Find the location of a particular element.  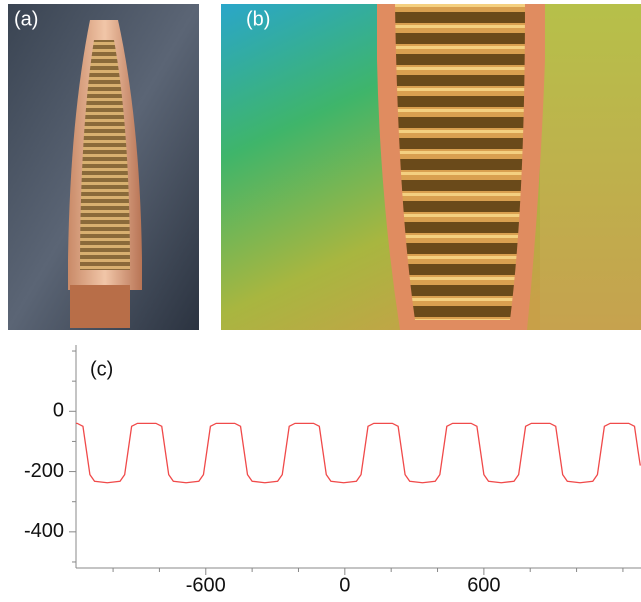

x-tick-label: 0 is located at coordinates (344, 585).